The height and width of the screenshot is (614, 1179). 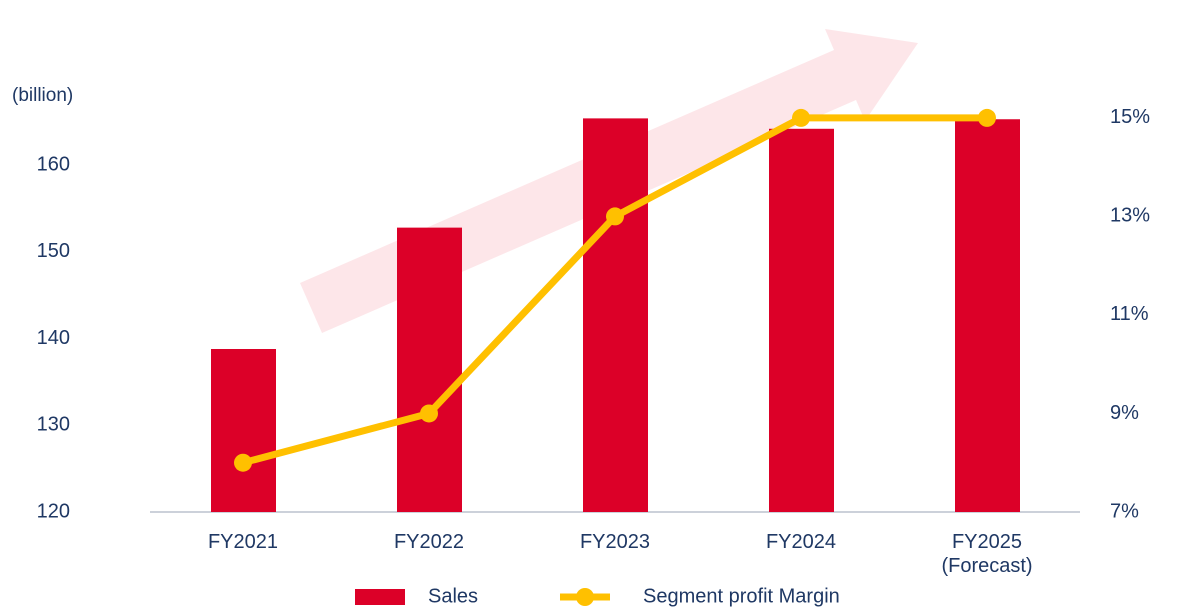 I want to click on y2-tick-label: 11%, so click(x=1129, y=314).